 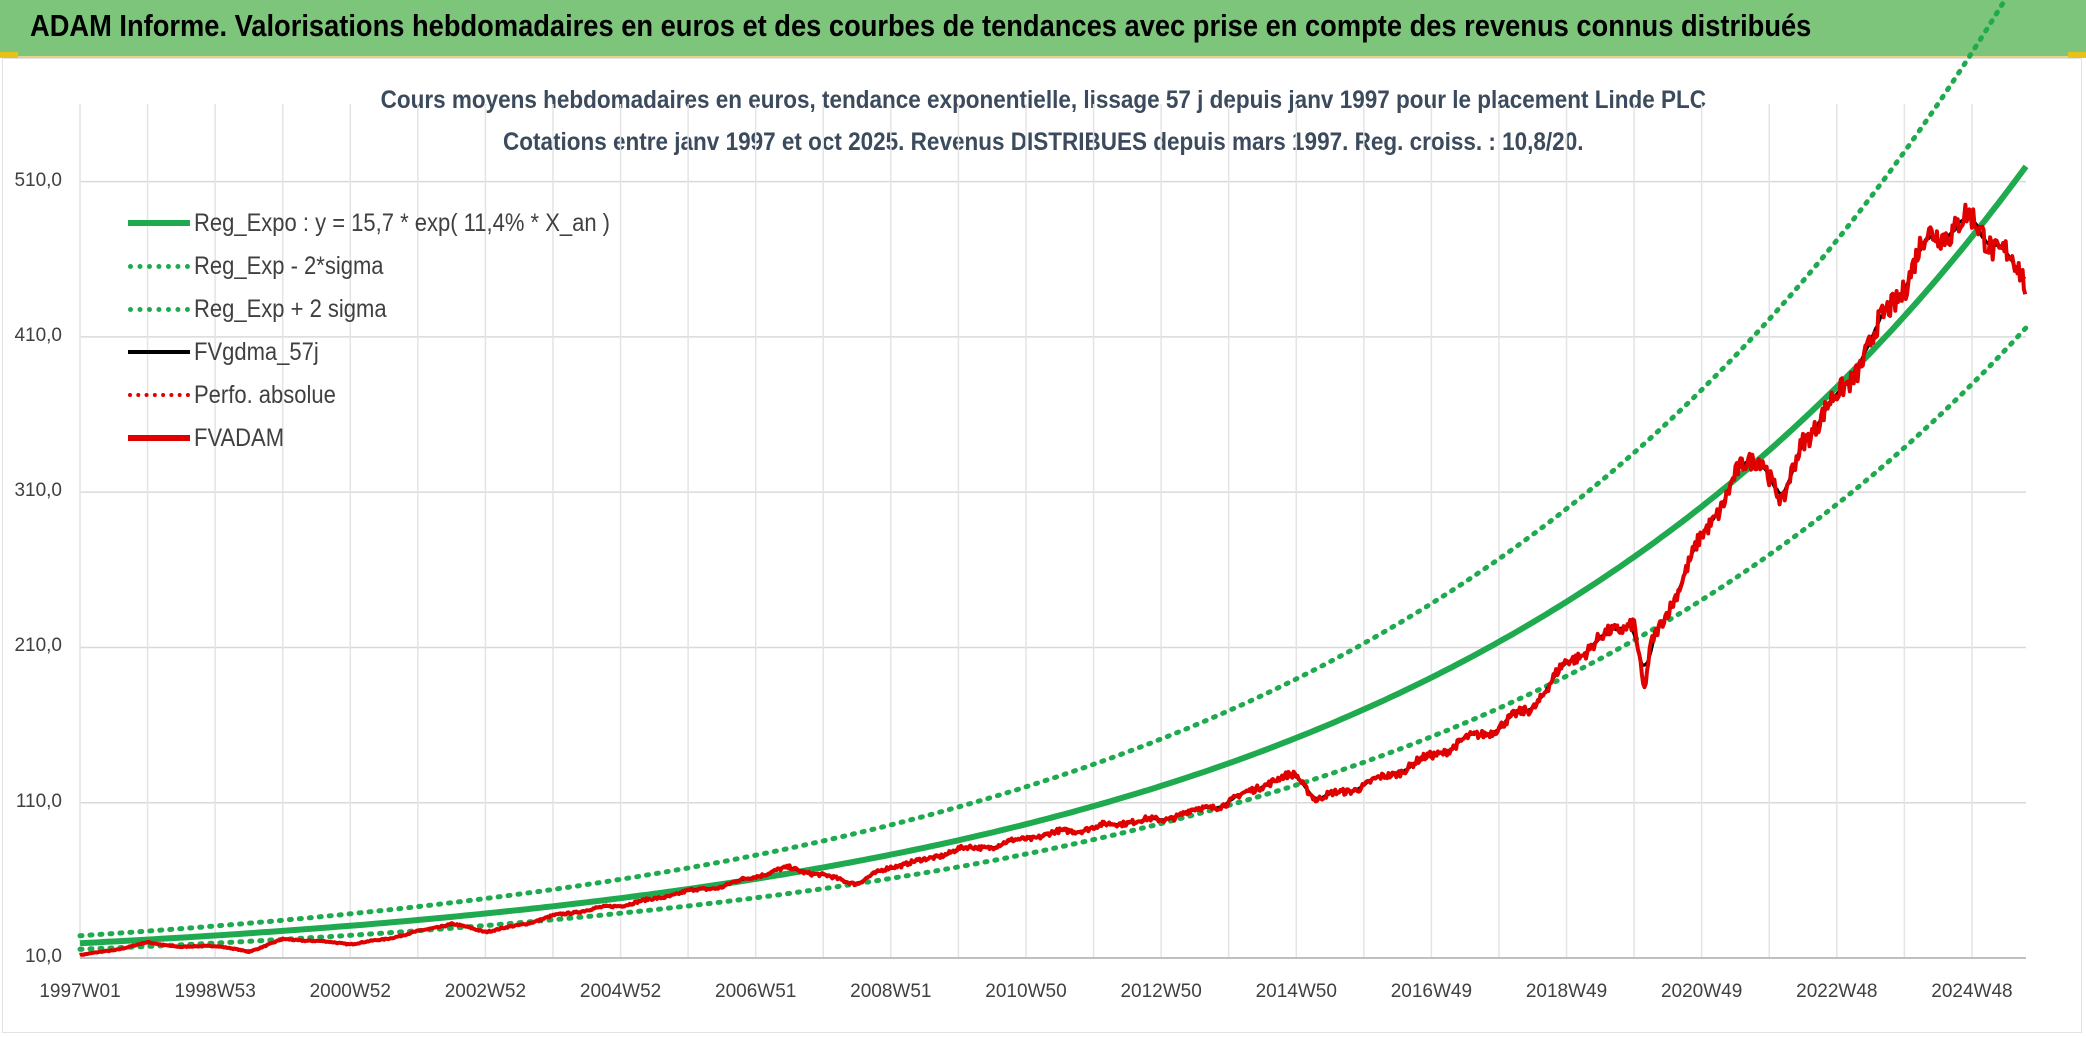 What do you see at coordinates (1972, 991) in the screenshot?
I see `x-tick-label: 2024W48` at bounding box center [1972, 991].